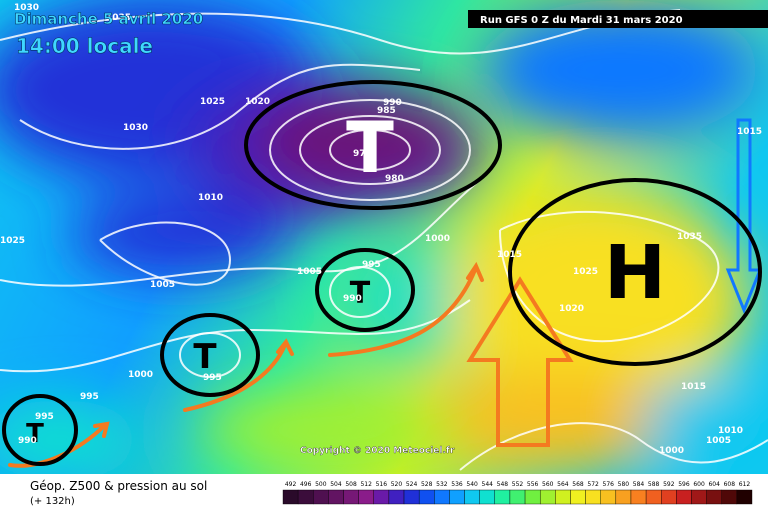 Image resolution: width=768 pixels, height=512 pixels. What do you see at coordinates (291, 484) in the screenshot?
I see `scale-label: 492` at bounding box center [291, 484].